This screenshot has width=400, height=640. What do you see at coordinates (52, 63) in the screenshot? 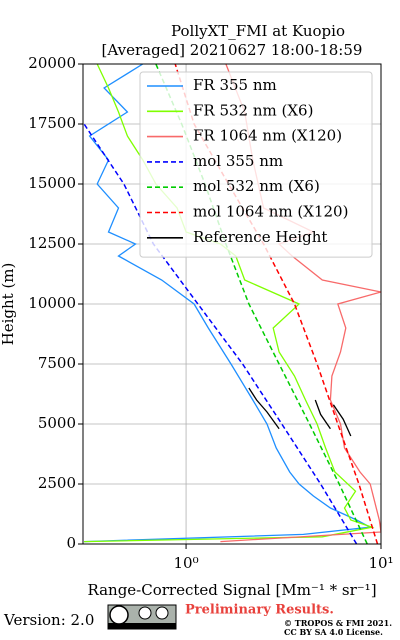
I see `y-tick-label: 20000` at bounding box center [52, 63].